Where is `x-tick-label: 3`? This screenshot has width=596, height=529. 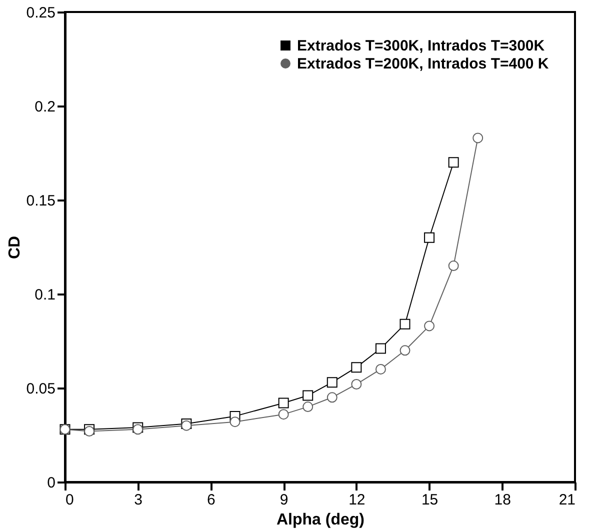
x-tick-label: 3 is located at coordinates (138, 500).